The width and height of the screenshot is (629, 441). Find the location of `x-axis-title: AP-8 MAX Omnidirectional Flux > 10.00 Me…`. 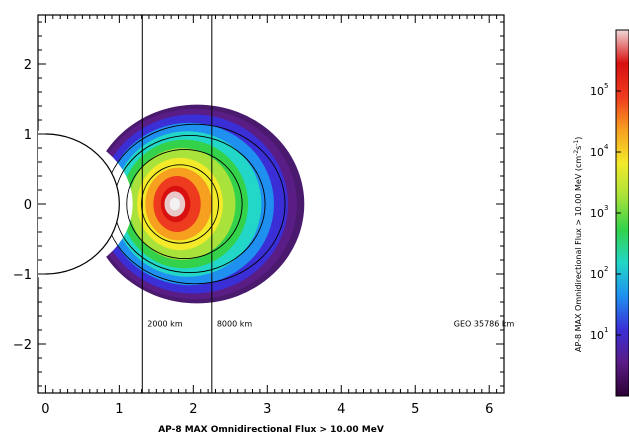

x-axis-title: AP-8 MAX Omnidirectional Flux > 10.00 Me… is located at coordinates (271, 430).